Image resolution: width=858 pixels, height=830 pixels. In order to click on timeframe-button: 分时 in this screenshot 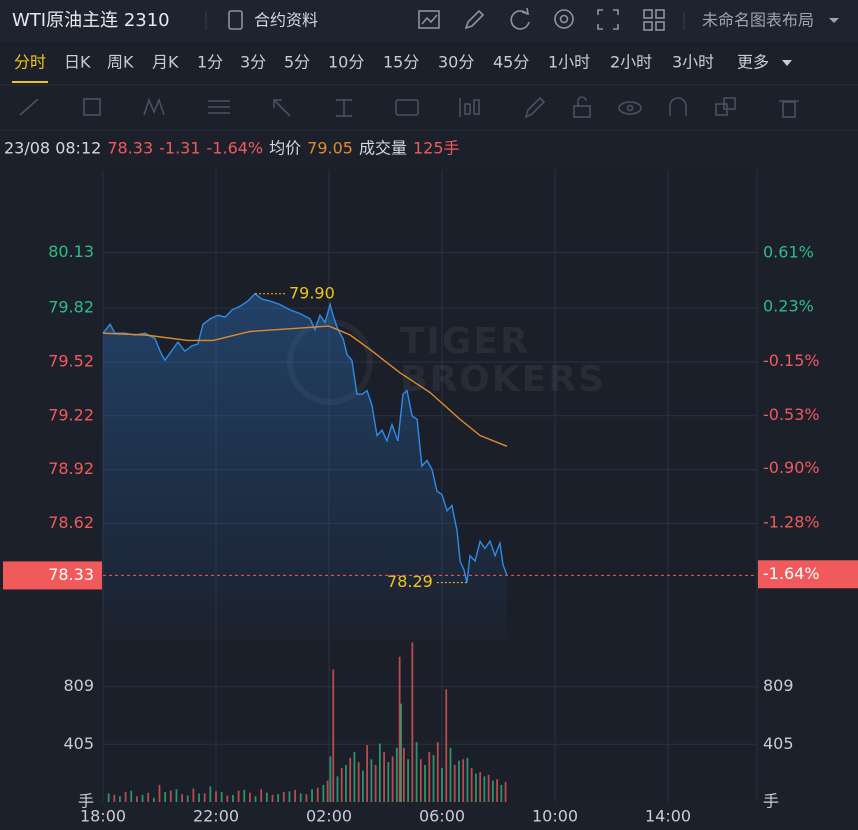, I will do `click(30, 62)`.